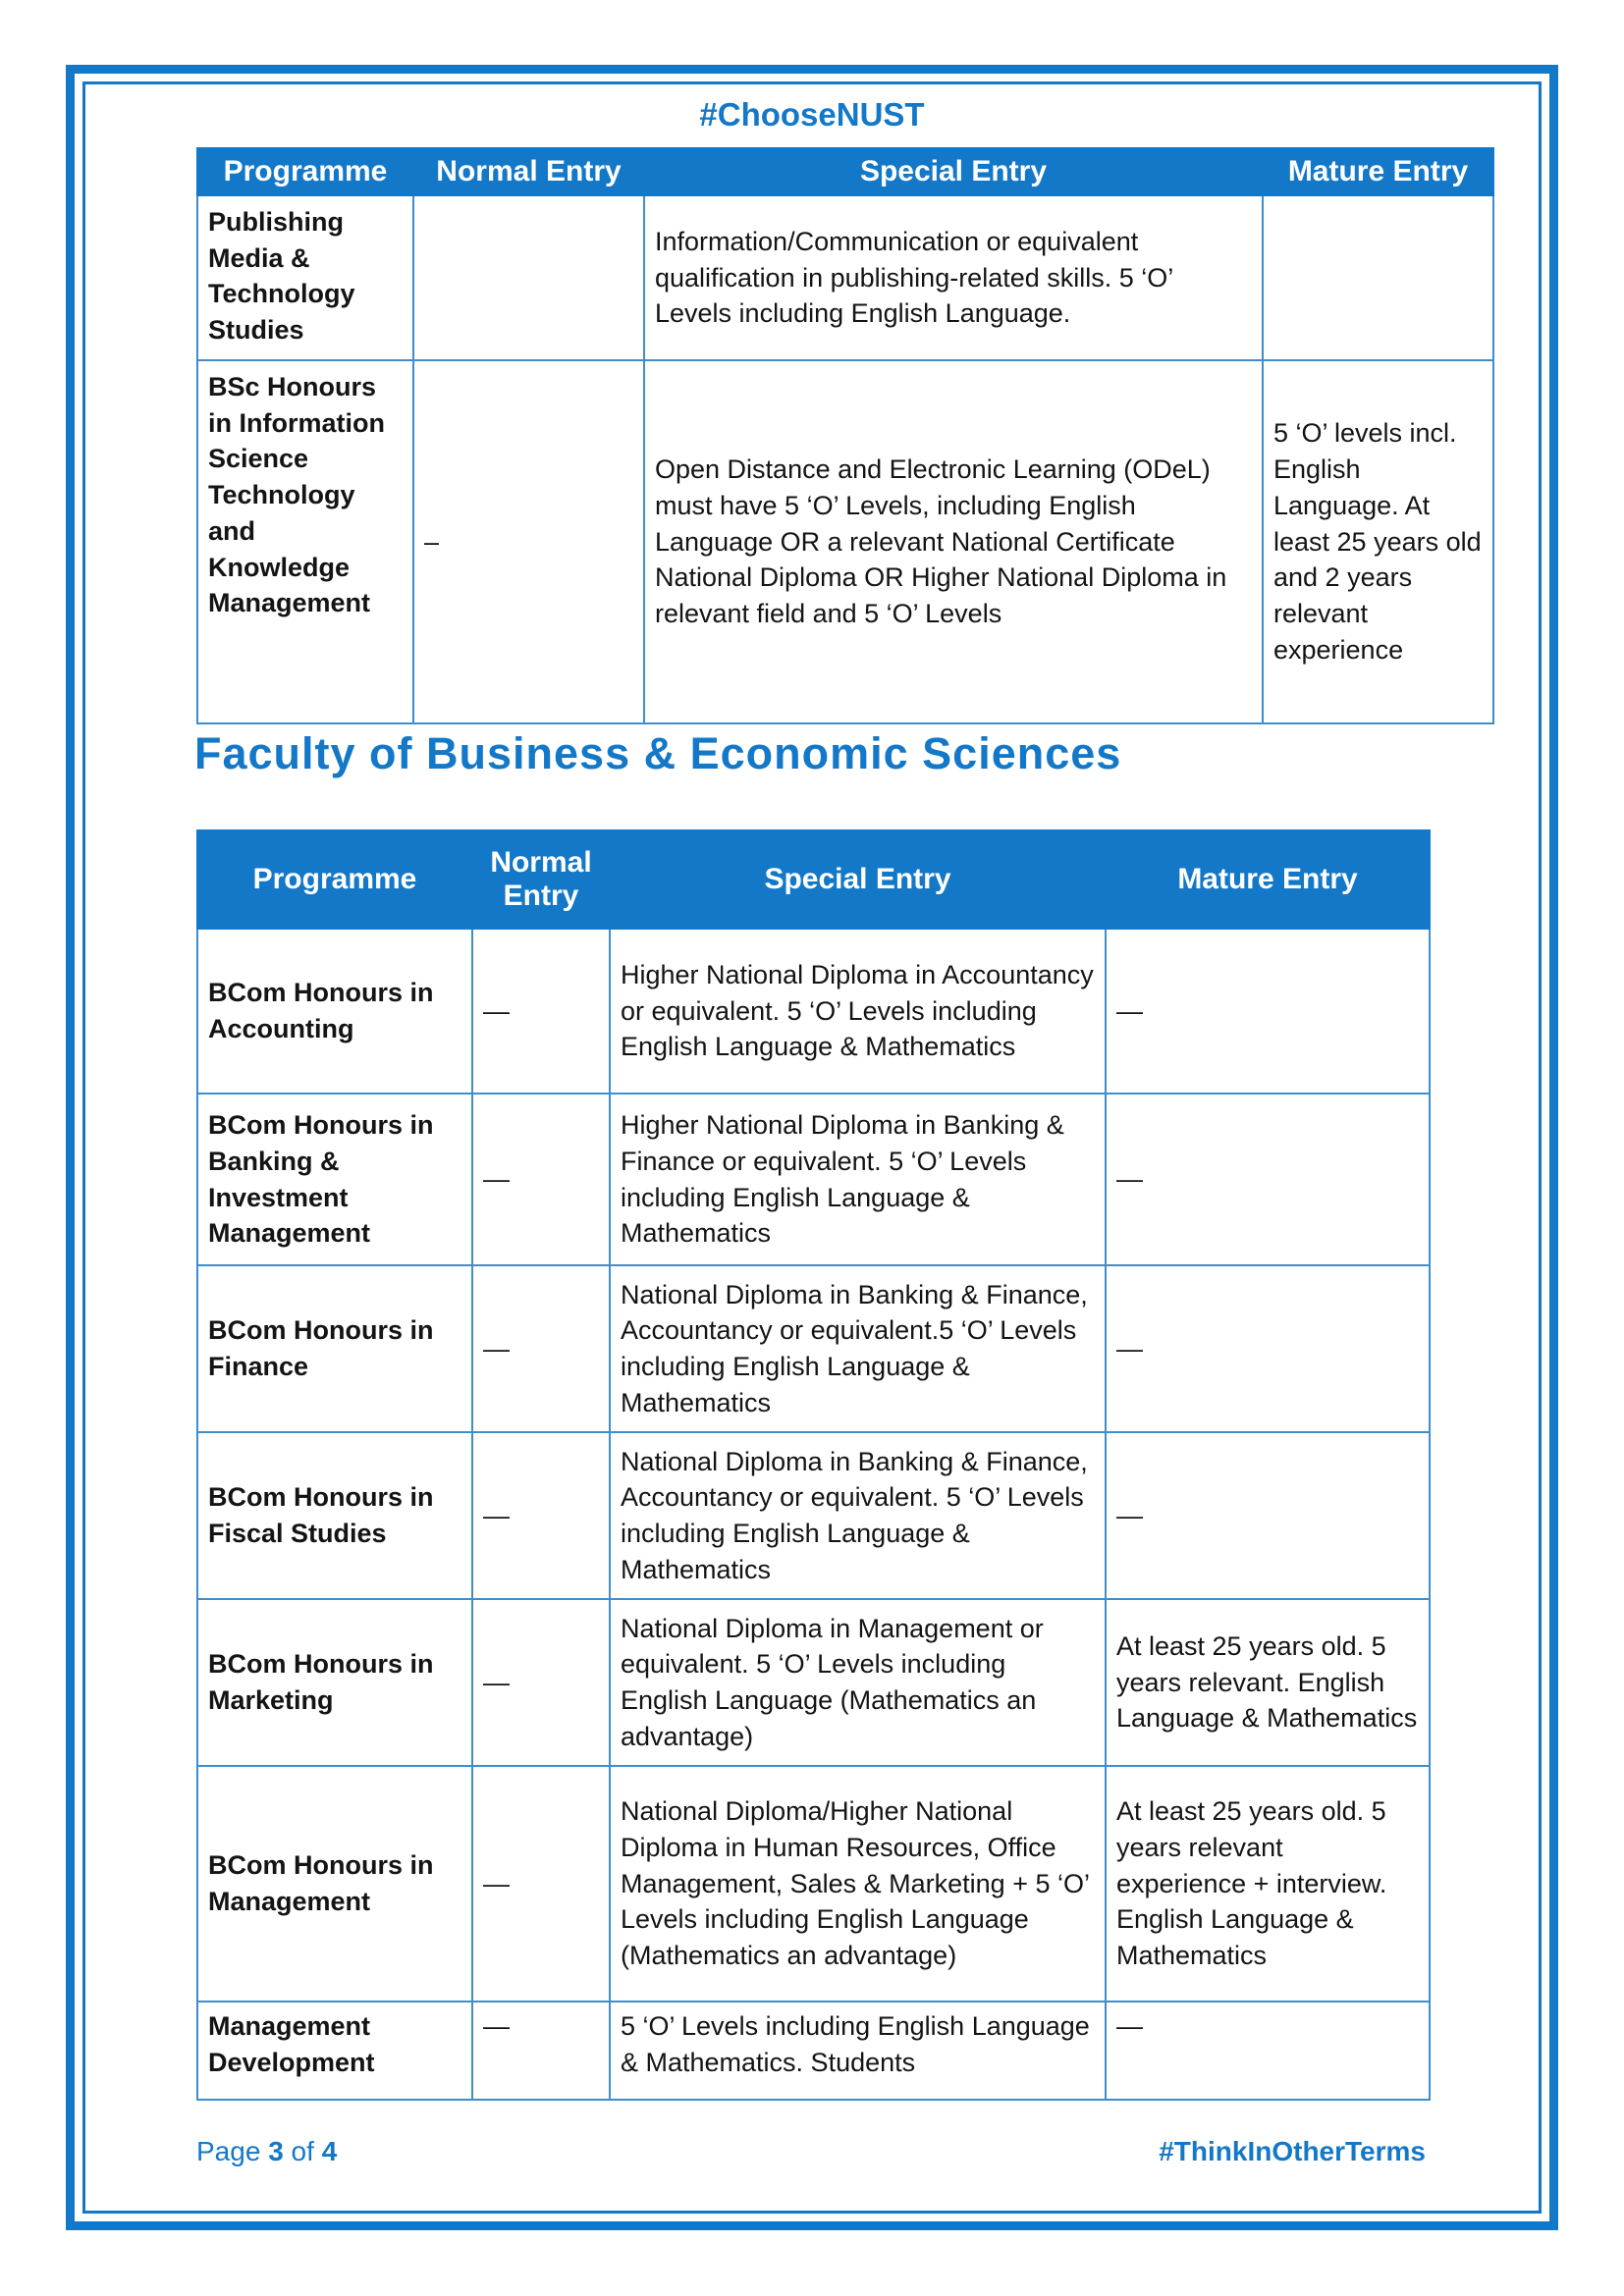 The width and height of the screenshot is (1624, 2296). Describe the element at coordinates (334, 1011) in the screenshot. I see `programme-cell: BCom Honours in Accounting` at that location.